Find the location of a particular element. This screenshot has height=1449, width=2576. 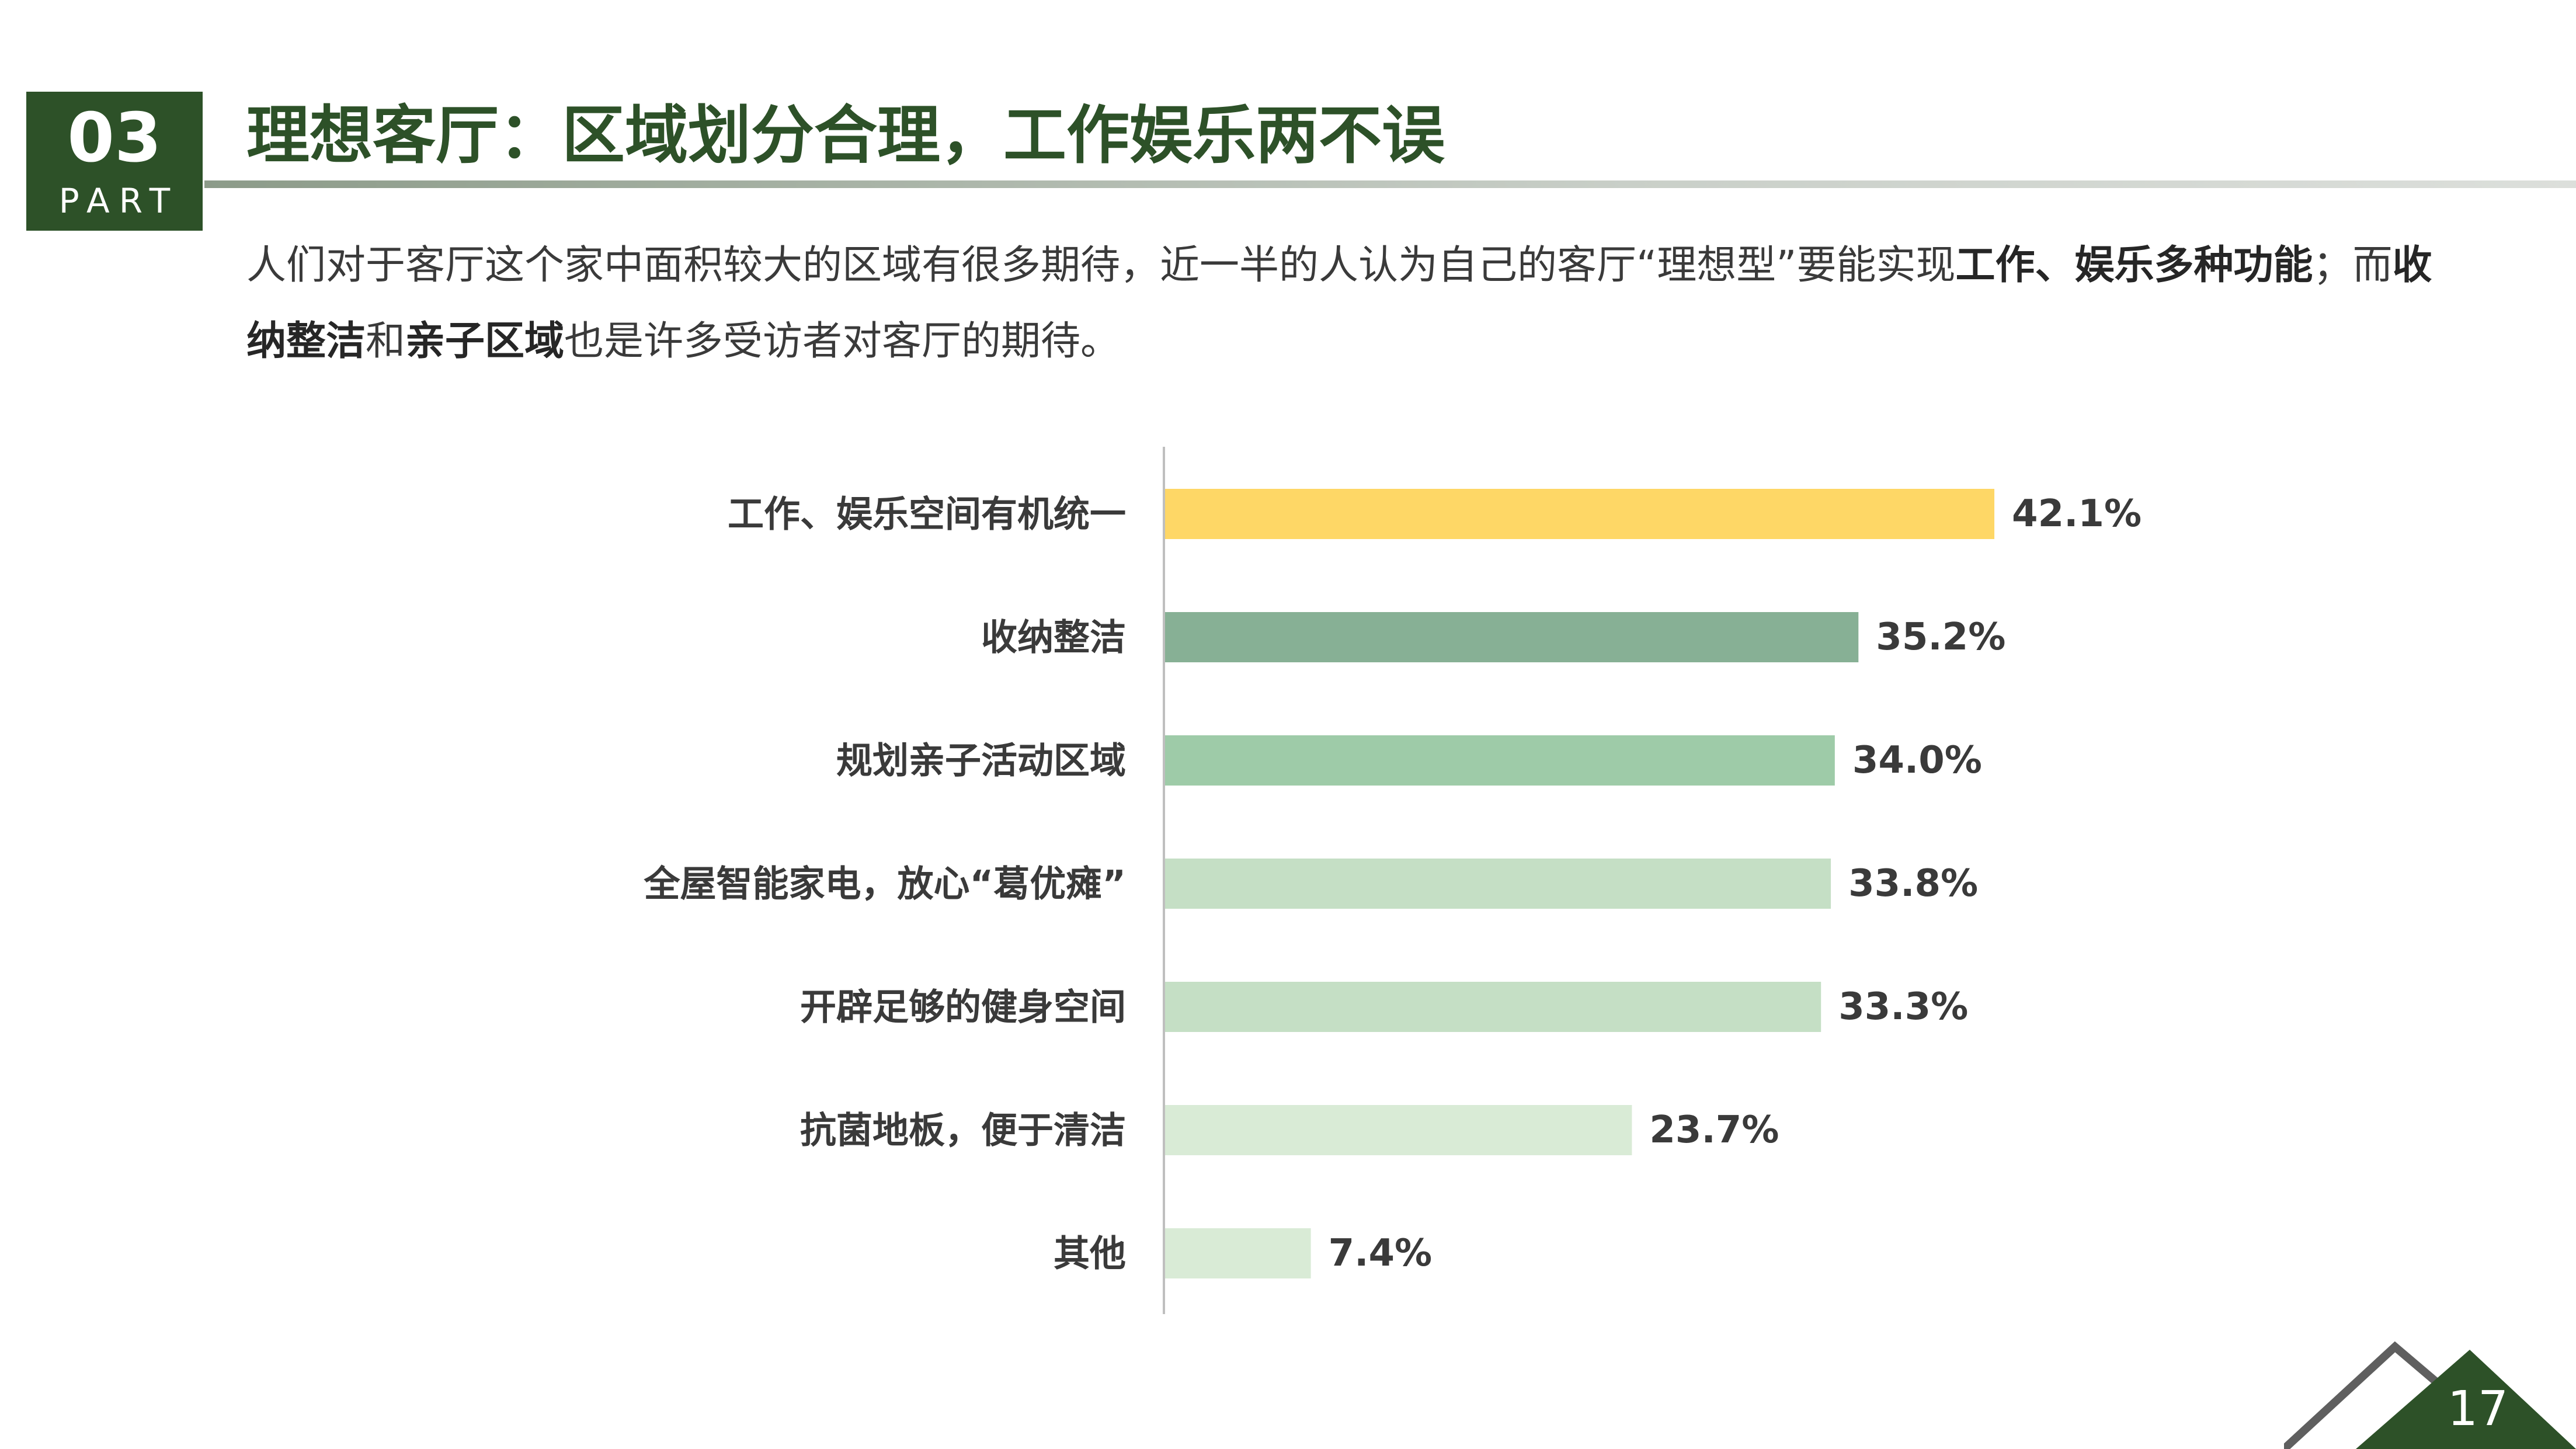

description-highlight: 收纳整洁 is located at coordinates (1339, 303).